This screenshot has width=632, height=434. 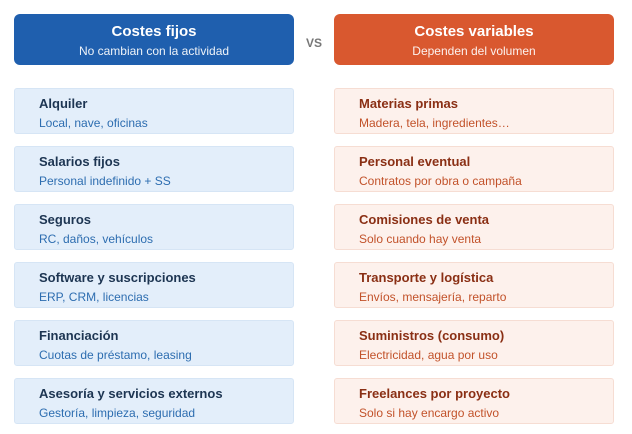 I want to click on item-detail: Contratos por obra o campaña, so click(x=440, y=181).